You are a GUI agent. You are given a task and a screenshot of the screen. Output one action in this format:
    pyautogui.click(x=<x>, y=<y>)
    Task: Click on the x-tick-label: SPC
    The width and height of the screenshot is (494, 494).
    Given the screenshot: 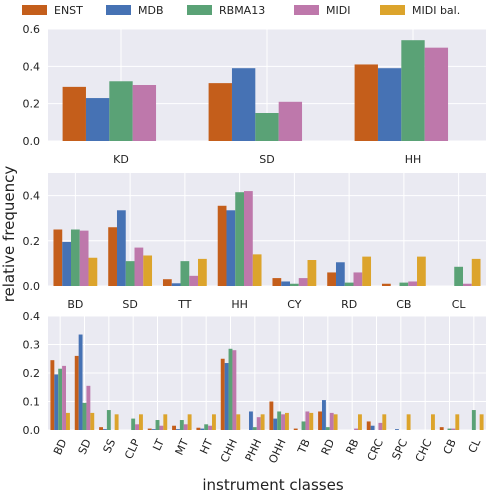 What is the action you would take?
    pyautogui.click(x=399, y=449)
    